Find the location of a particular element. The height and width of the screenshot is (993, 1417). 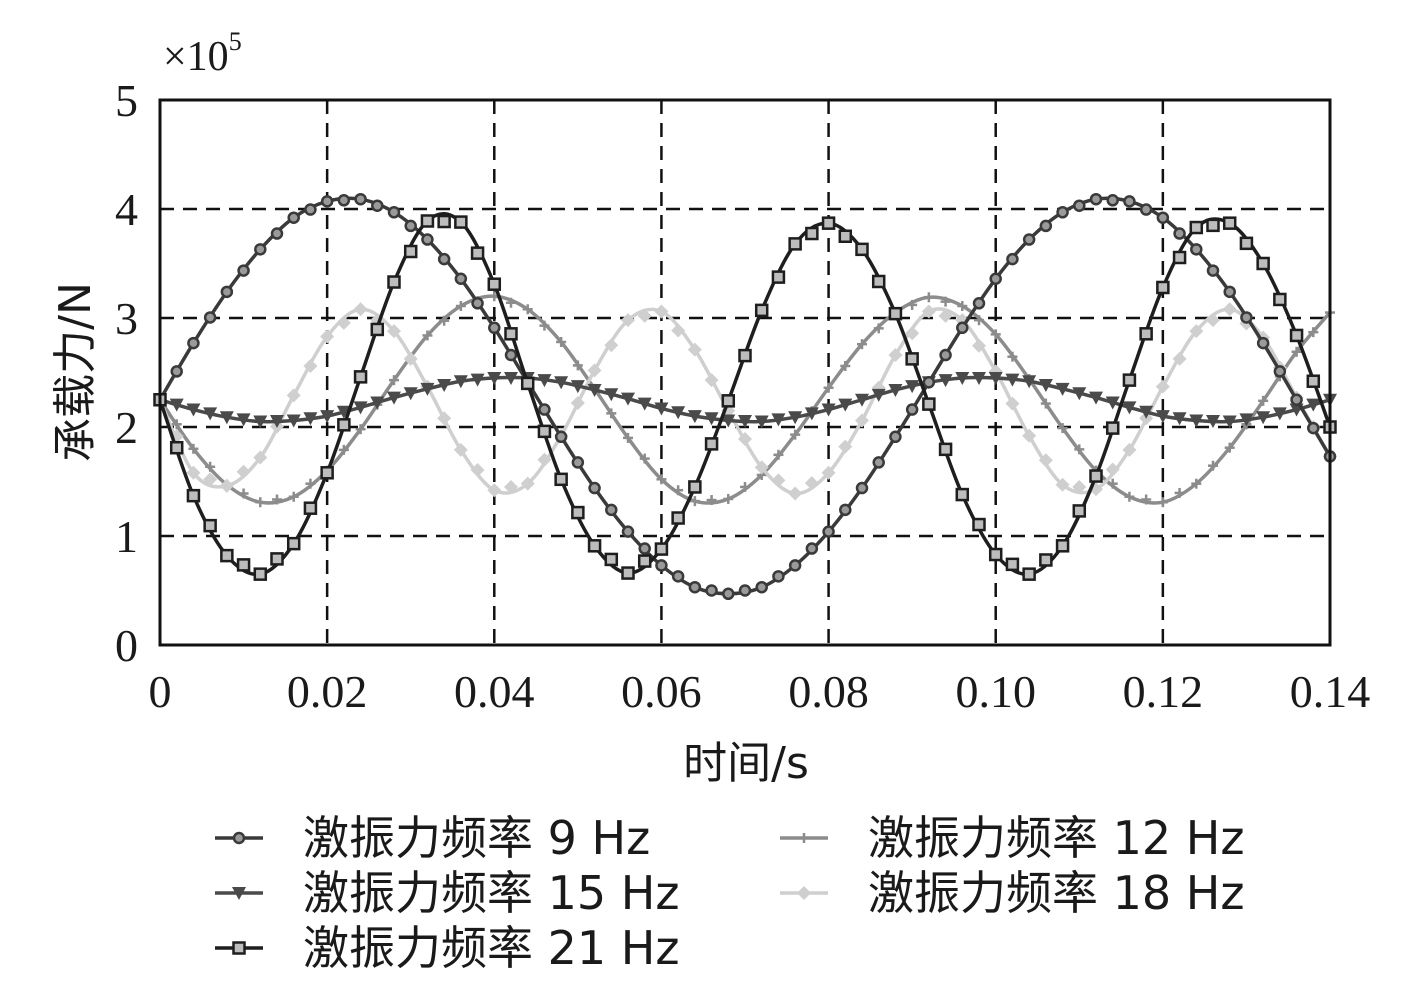

x-tick-label: 0.14 is located at coordinates (1330, 691).